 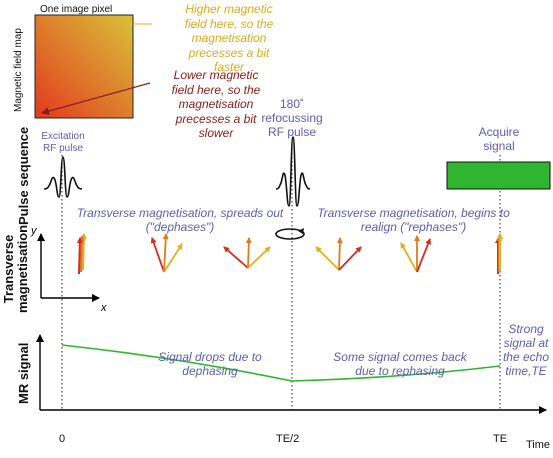 I want to click on magnetisation-row-label: Transverse magnetisation, so click(x=15, y=268).